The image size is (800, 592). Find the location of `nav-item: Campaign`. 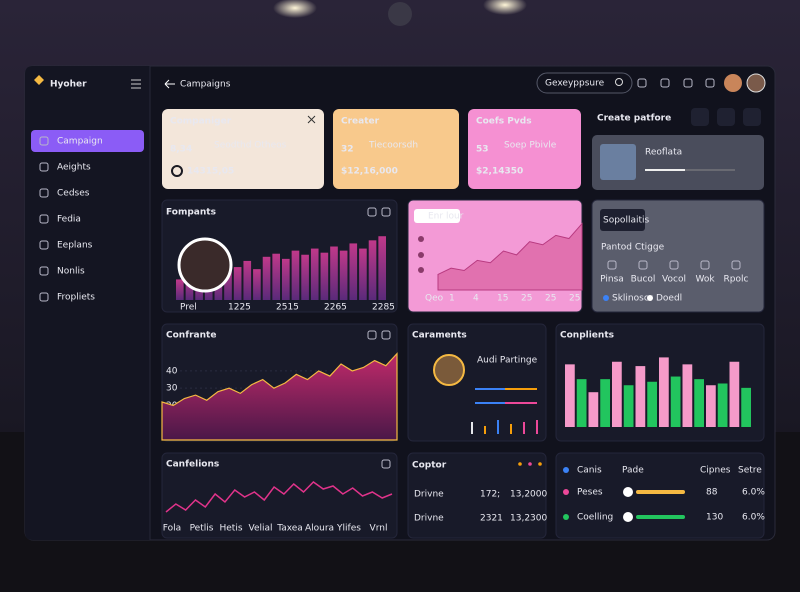

nav-item: Campaign is located at coordinates (80, 142).